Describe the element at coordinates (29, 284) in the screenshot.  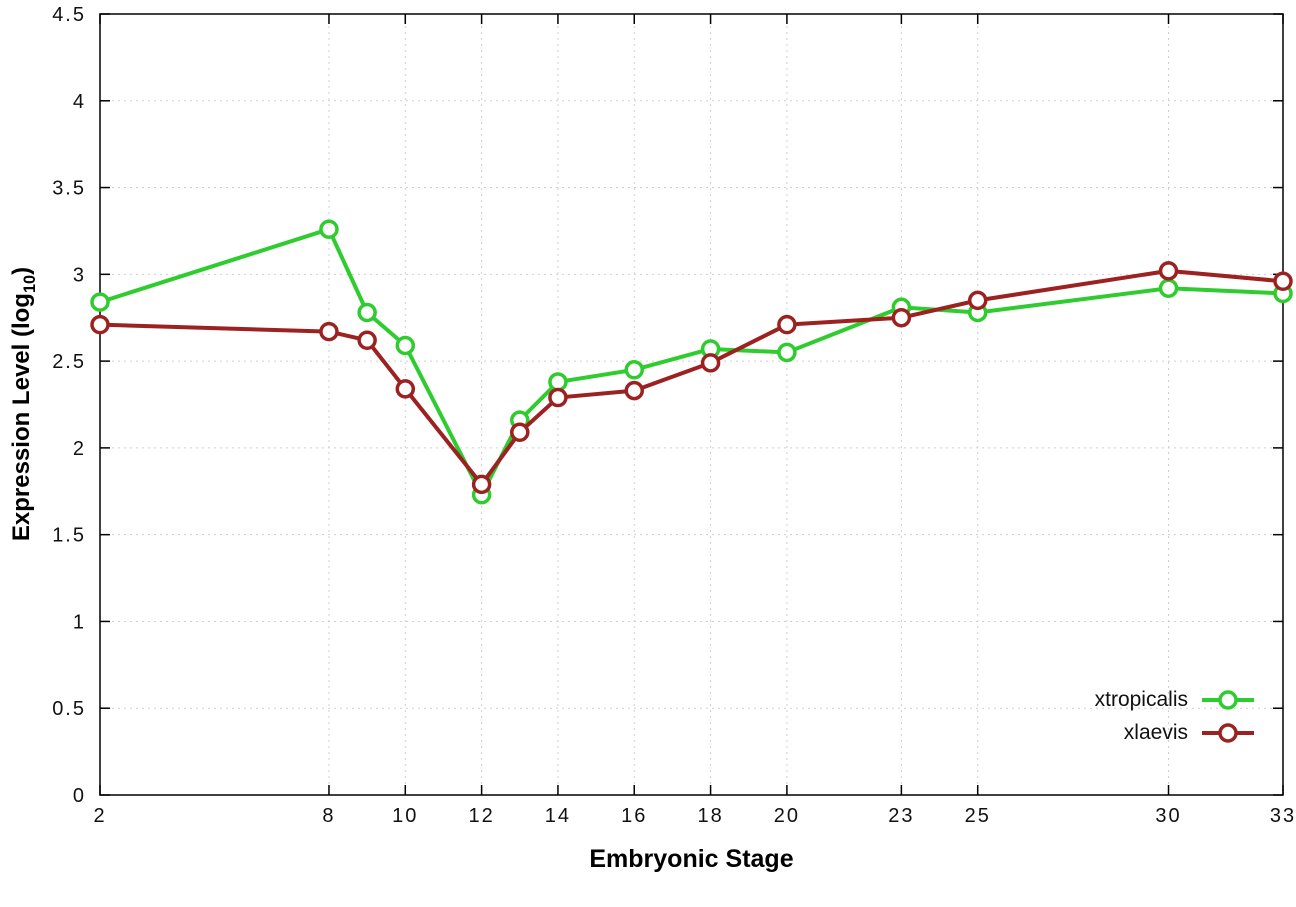
I see `y-axis-label-subscript: 10` at that location.